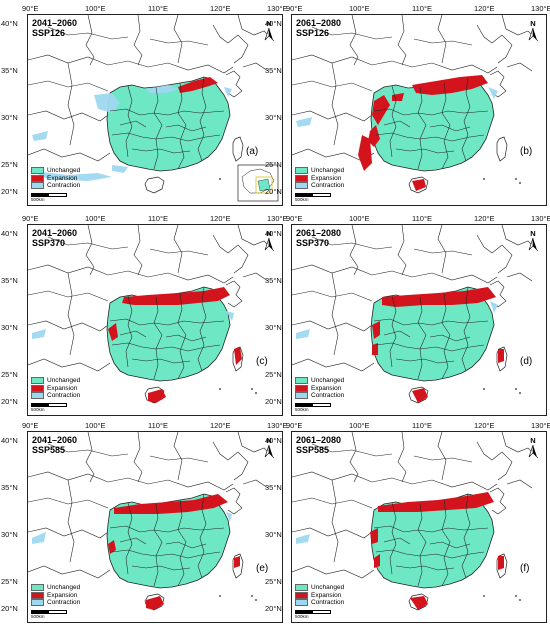 This screenshot has height=624, width=550. What do you see at coordinates (168, 541) in the screenshot?
I see `unchanged-area` at bounding box center [168, 541].